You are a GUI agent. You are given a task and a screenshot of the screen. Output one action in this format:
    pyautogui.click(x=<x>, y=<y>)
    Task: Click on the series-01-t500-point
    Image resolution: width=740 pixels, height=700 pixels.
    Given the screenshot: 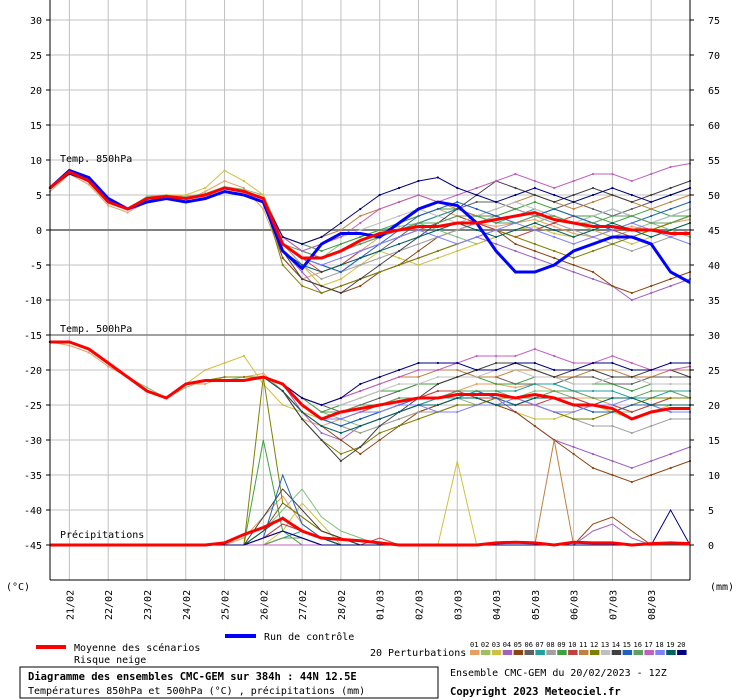 What is the action you would take?
    pyautogui.click(x=263, y=373)
    